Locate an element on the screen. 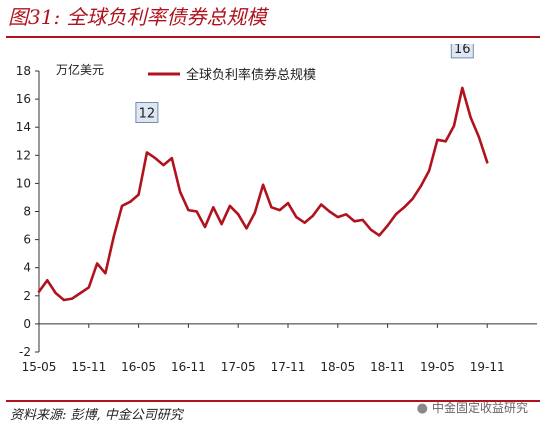 The height and width of the screenshot is (430, 546). x-tick-label: 17-11 is located at coordinates (288, 367).